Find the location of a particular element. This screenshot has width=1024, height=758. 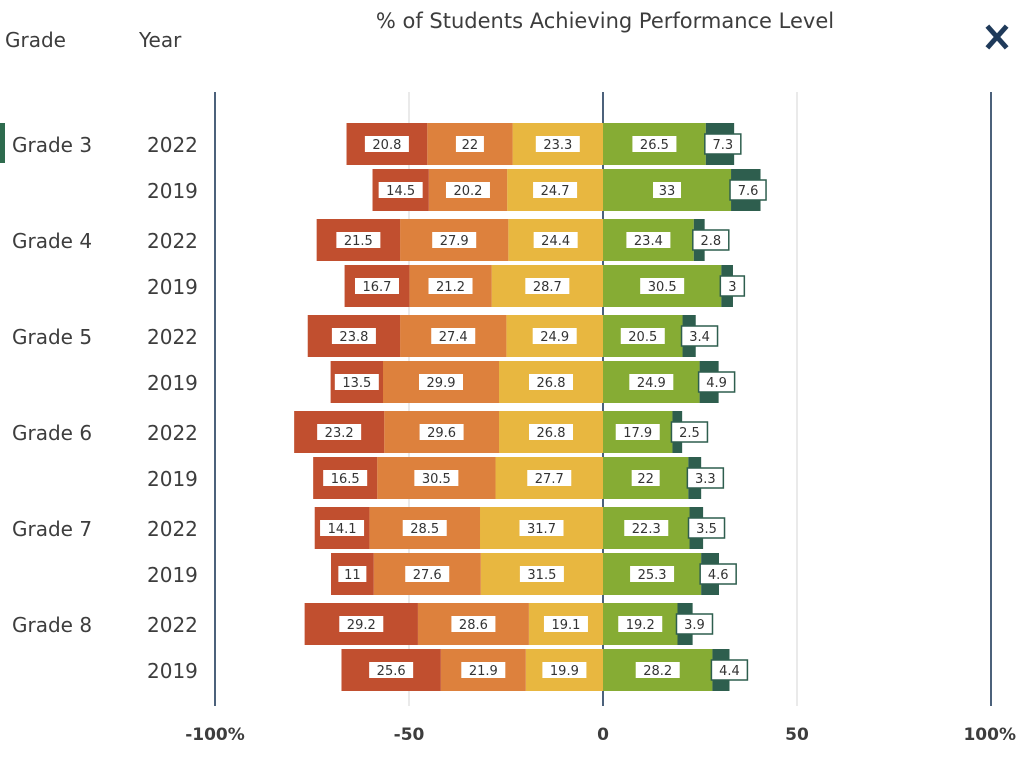

data-label: 25.6 is located at coordinates (391, 671).